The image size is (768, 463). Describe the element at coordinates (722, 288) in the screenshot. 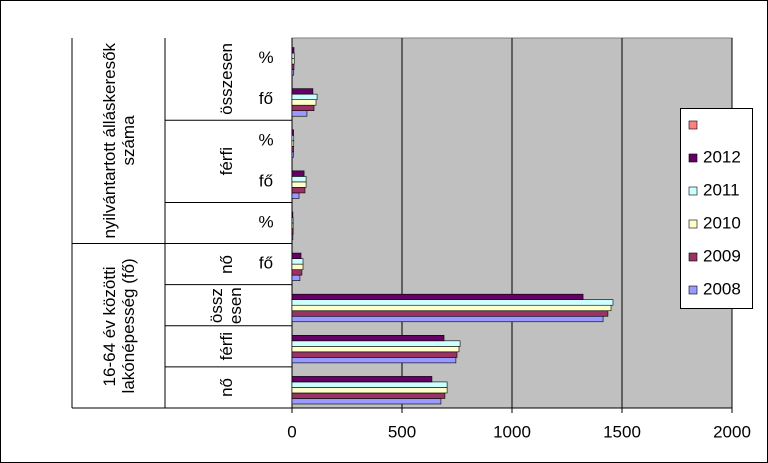

I see `legend-label: 2008` at that location.